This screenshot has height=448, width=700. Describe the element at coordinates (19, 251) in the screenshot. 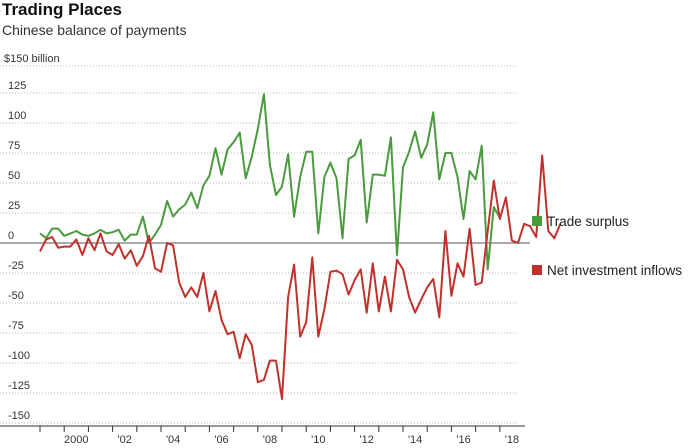

I see `y-axis-ticks: -150 -125 -100 -75 -50 -25 0 25 50 75 100 125` at that location.